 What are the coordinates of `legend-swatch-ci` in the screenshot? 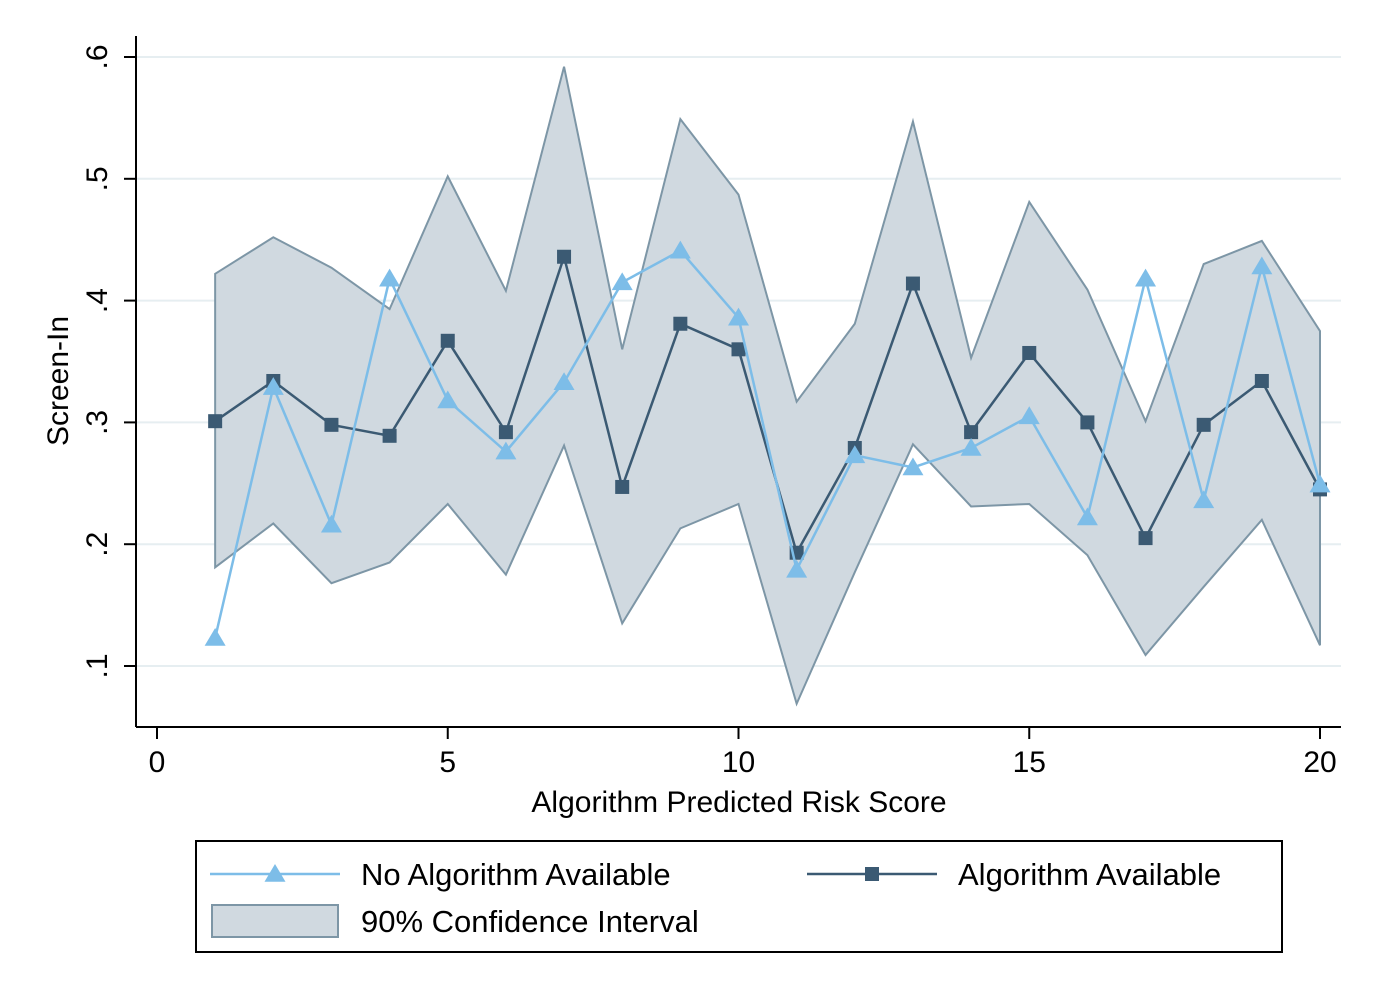 It's located at (275, 921).